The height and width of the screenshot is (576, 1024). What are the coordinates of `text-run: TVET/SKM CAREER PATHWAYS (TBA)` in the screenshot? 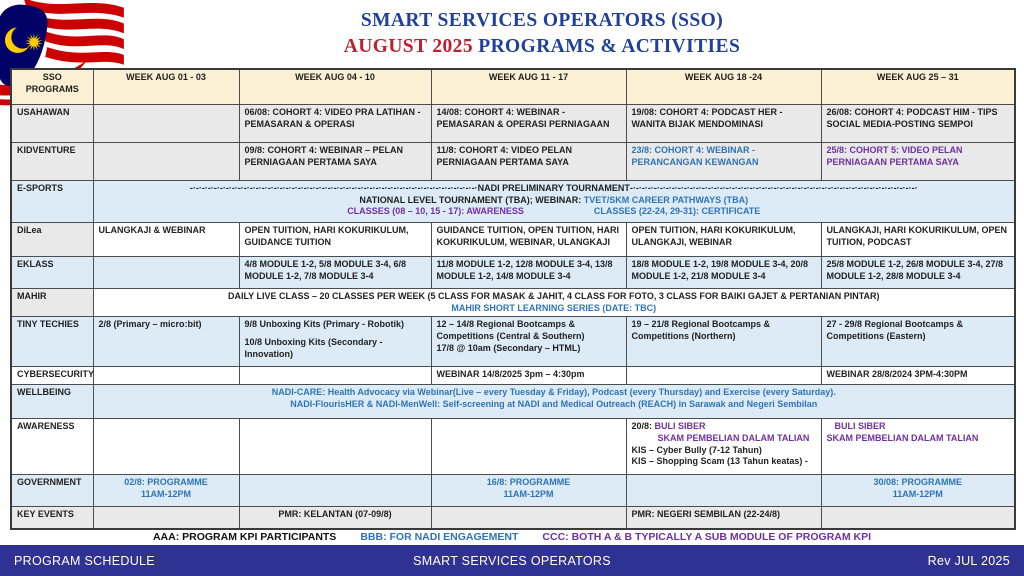 It's located at (666, 199).